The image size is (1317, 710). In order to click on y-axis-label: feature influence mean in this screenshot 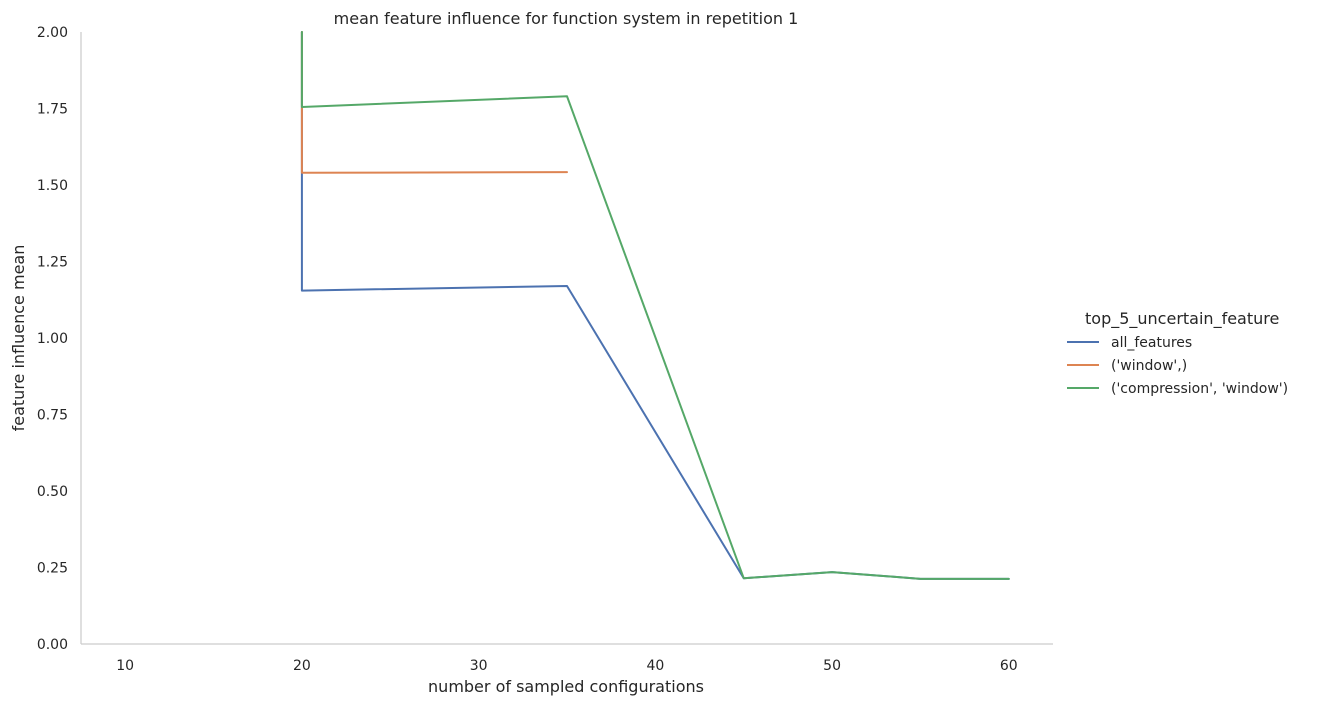, I will do `click(18, 338)`.